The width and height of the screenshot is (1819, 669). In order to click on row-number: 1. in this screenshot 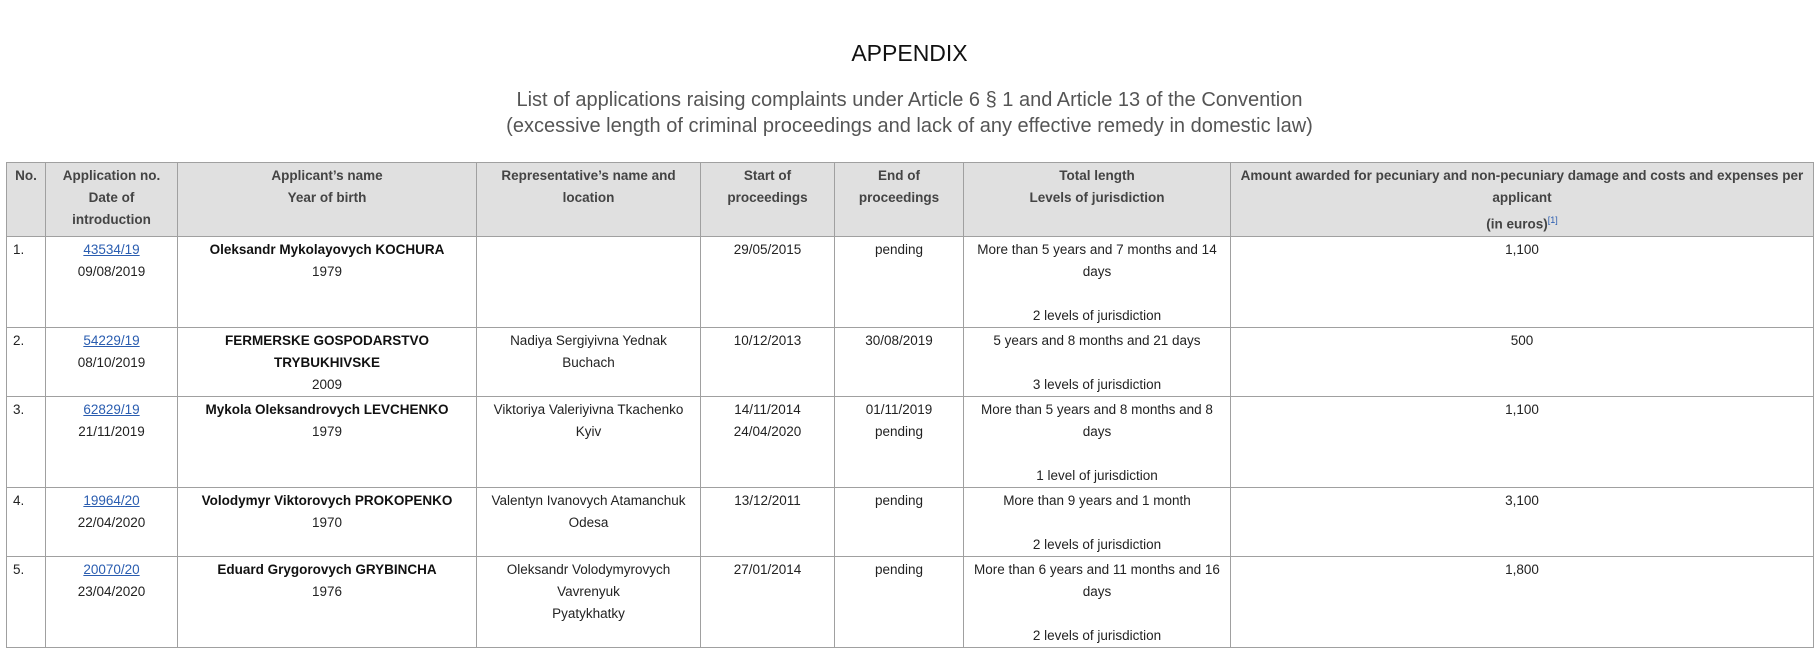, I will do `click(19, 249)`.